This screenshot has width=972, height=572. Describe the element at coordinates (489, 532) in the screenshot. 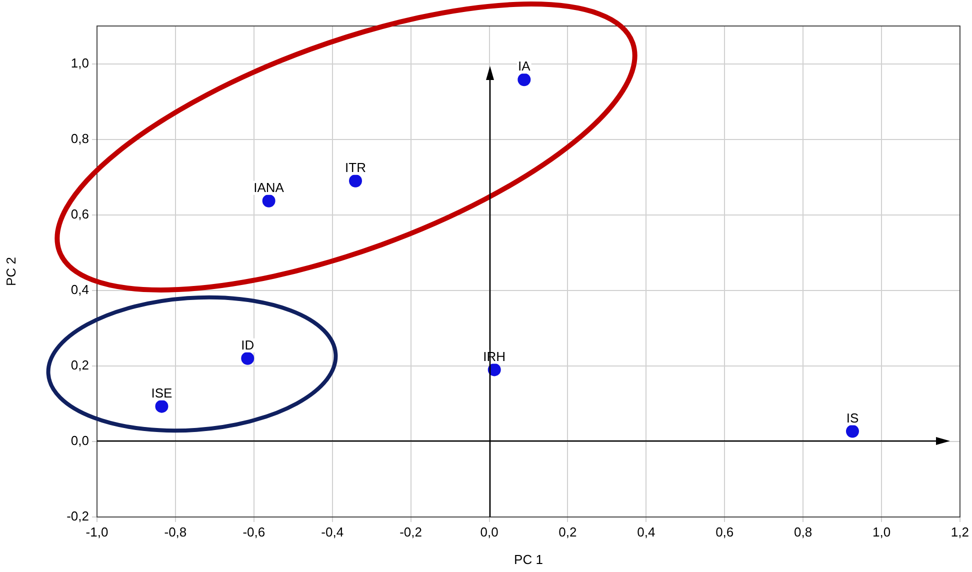

I see `x-tick-label: 0,0` at that location.